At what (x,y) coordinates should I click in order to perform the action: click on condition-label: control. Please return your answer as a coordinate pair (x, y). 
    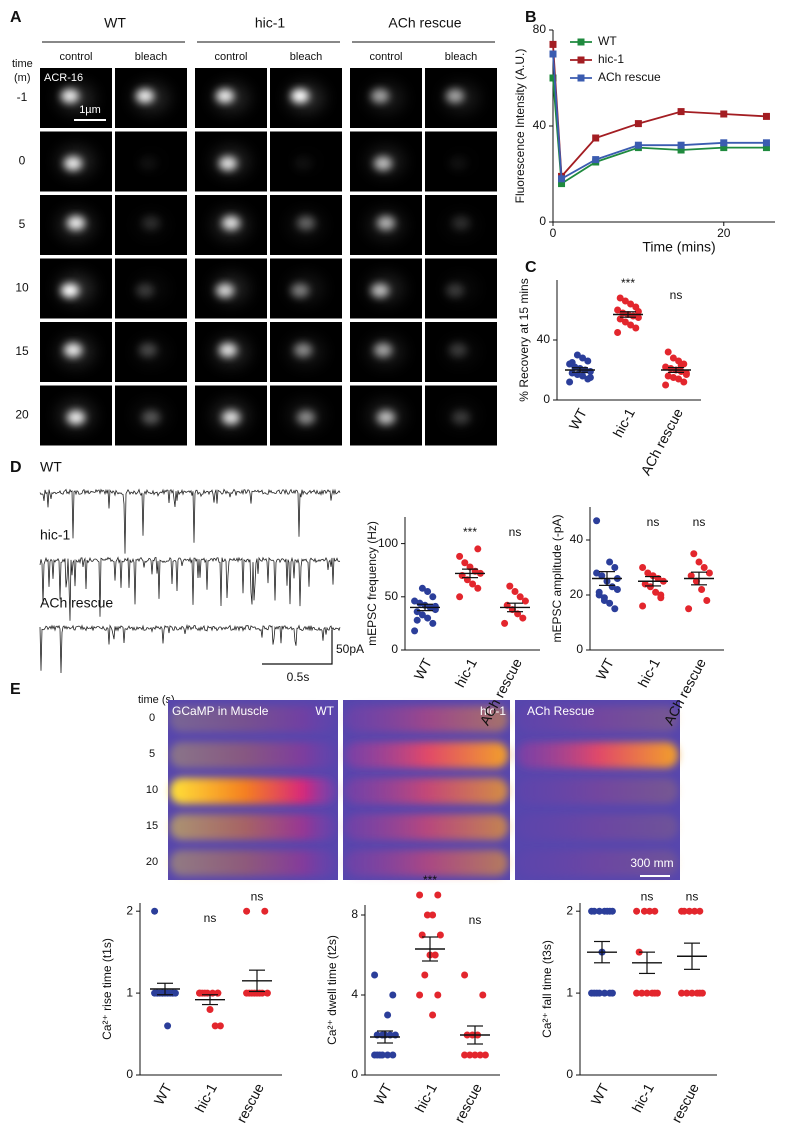
    Looking at the image, I should click on (385, 57).